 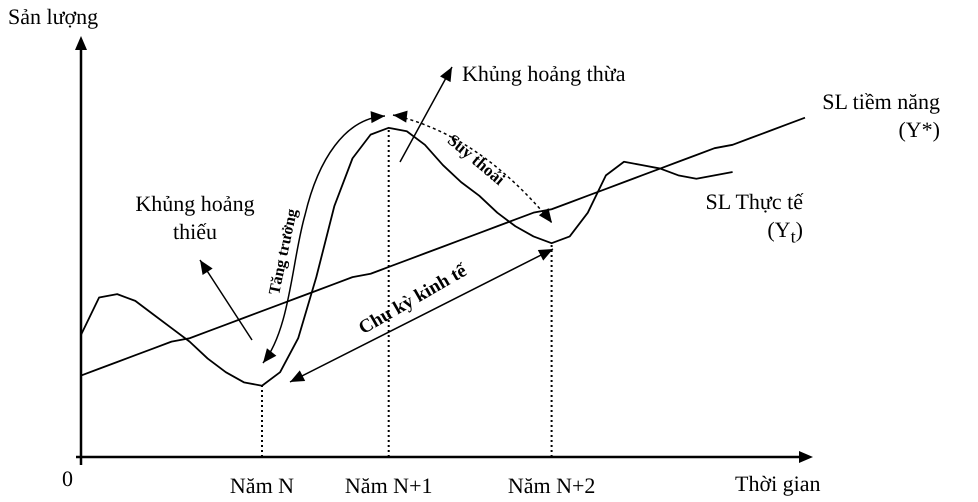 I want to click on y-axis-title: Sản lượng, so click(x=53, y=16).